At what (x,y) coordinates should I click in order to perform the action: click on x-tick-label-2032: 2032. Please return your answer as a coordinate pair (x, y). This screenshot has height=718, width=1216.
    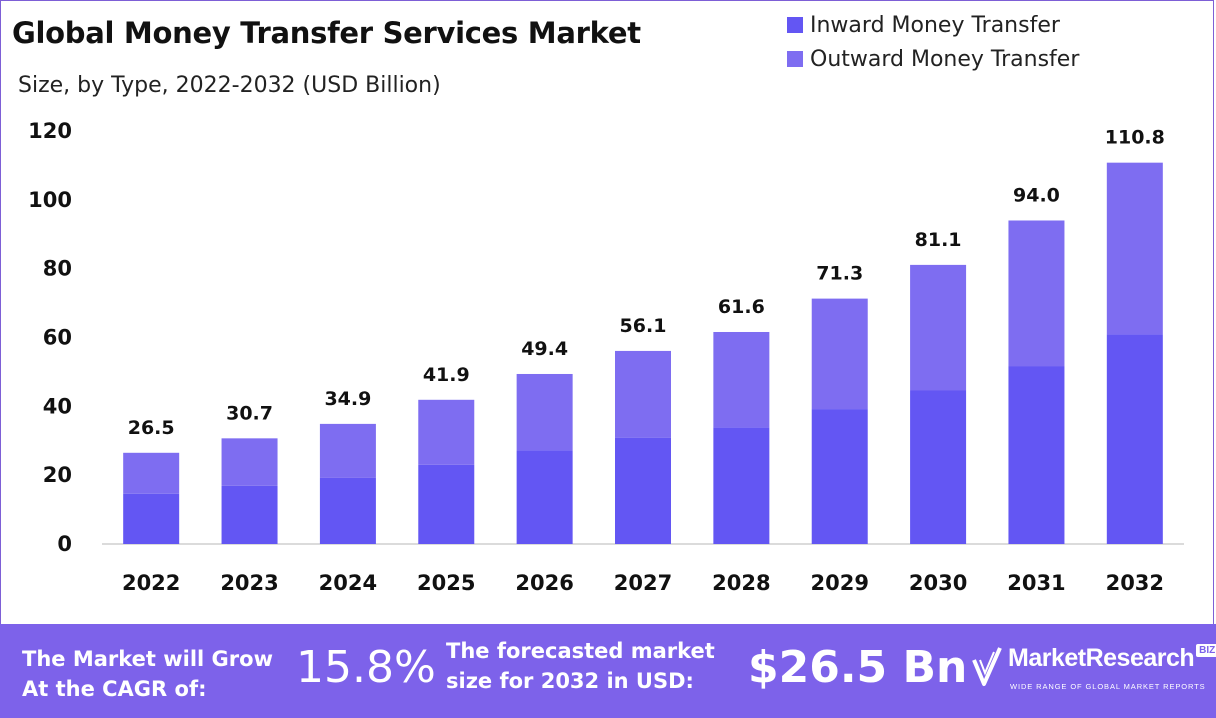
    Looking at the image, I should click on (1135, 583).